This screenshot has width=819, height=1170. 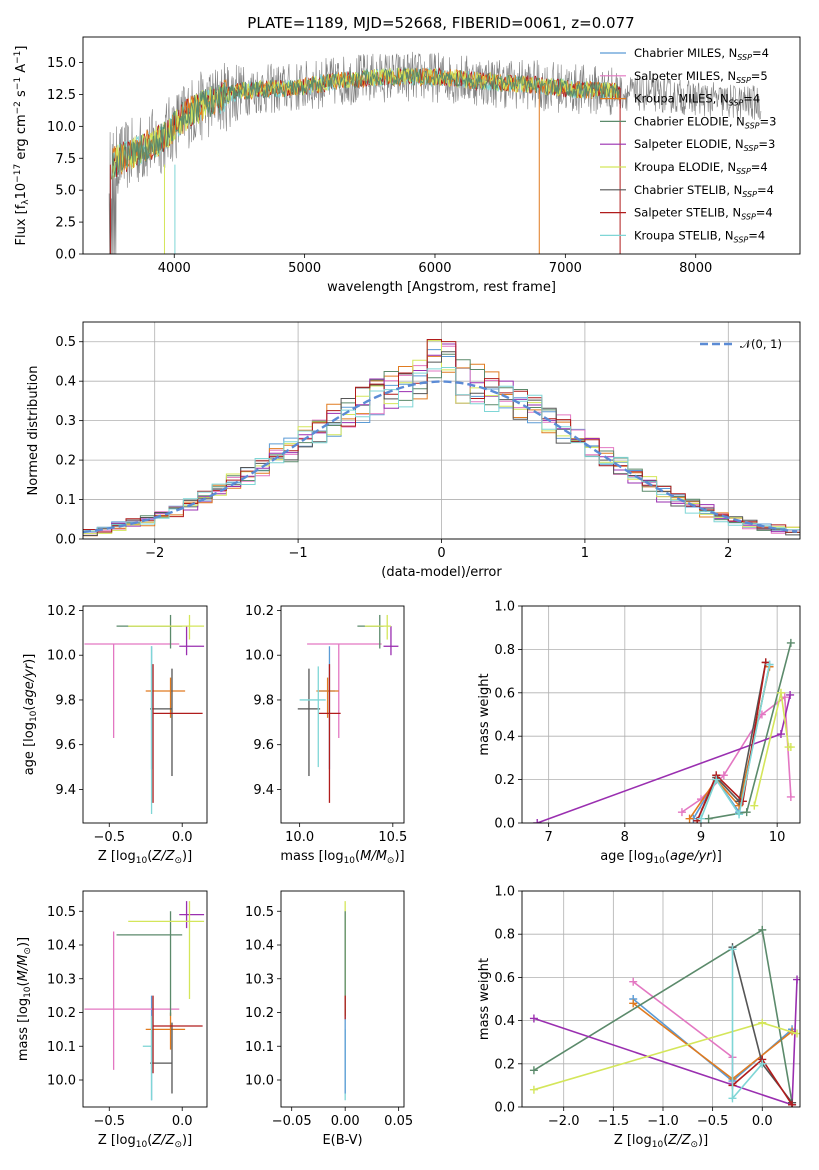 What do you see at coordinates (61, 912) in the screenshot?
I see `y-tick-label: 10.5` at bounding box center [61, 912].